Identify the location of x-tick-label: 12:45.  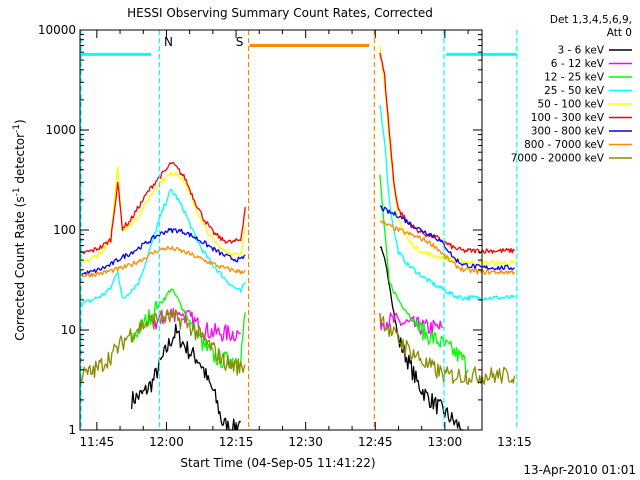
(375, 442).